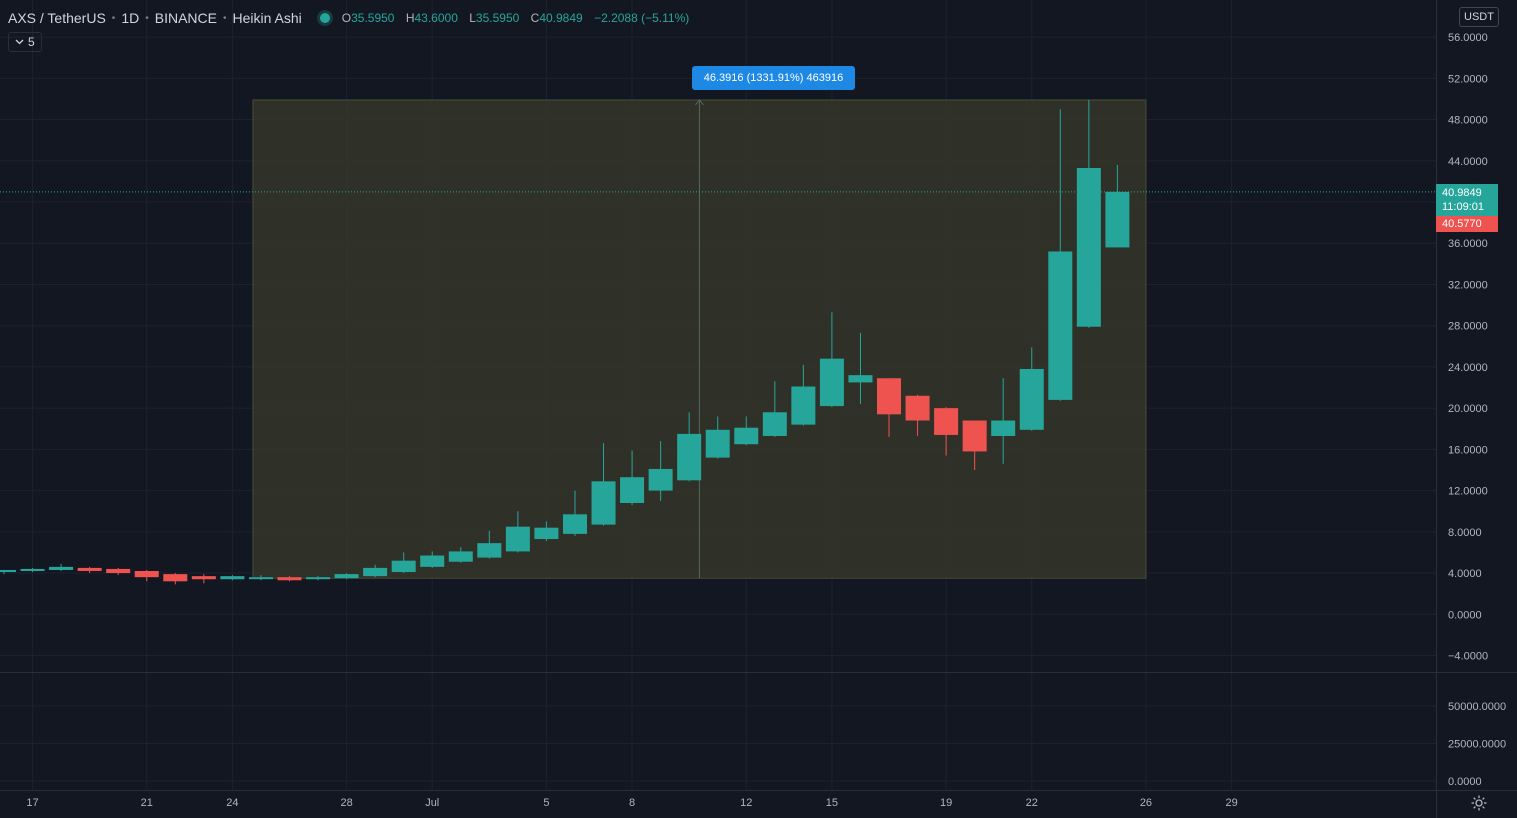 The height and width of the screenshot is (818, 1517). What do you see at coordinates (1468, 285) in the screenshot?
I see `y-tick-label: 32.0000` at bounding box center [1468, 285].